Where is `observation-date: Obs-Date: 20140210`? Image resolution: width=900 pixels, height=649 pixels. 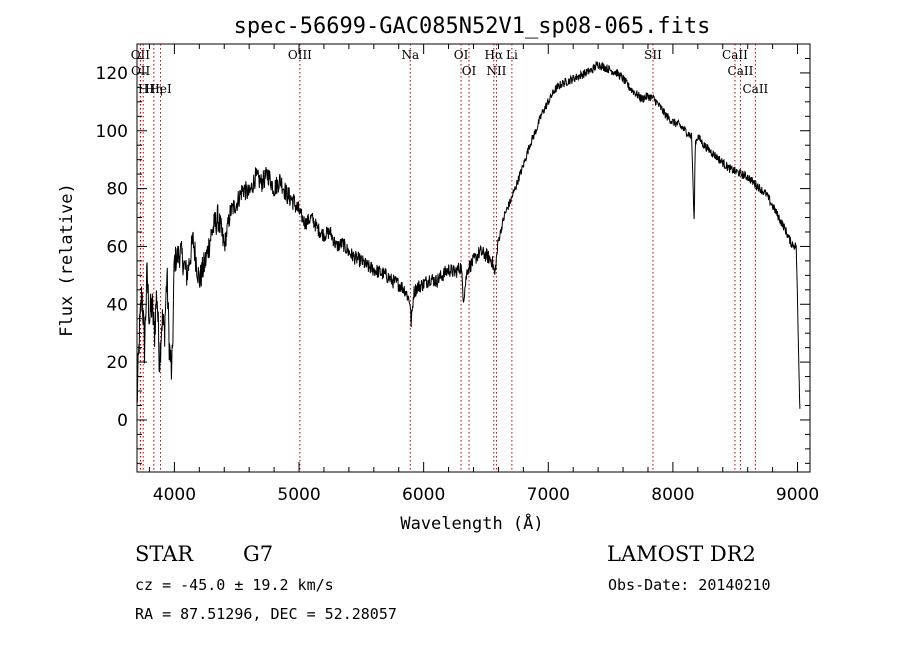
observation-date: Obs-Date: 20140210 is located at coordinates (689, 585).